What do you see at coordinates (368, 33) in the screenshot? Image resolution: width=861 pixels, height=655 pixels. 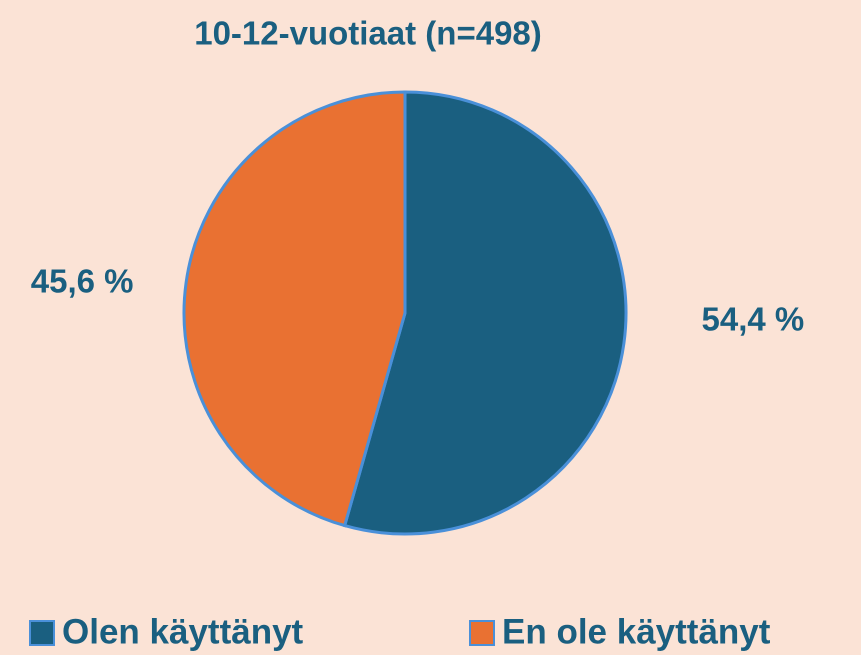 I see `chart-title: 10-12-vuotiaat (n=498)` at bounding box center [368, 33].